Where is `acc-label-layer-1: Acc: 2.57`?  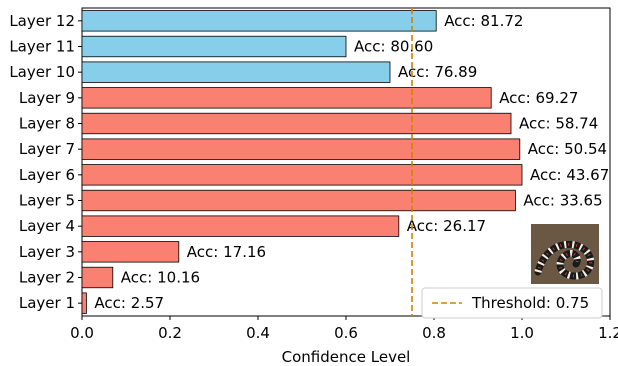
acc-label-layer-1: Acc: 2.57 is located at coordinates (129, 303).